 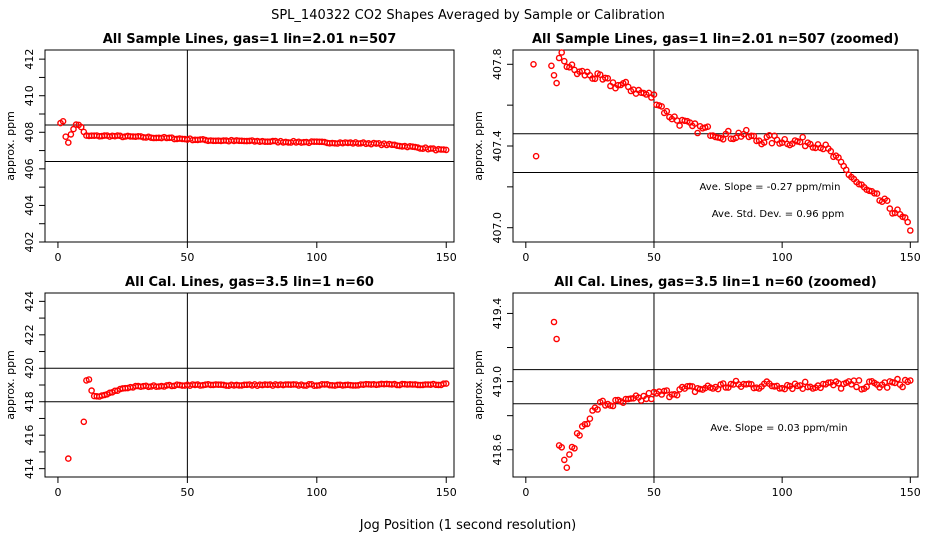 I want to click on panel-annotation: Ave. Slope = 0.03 ppm/min, so click(x=778, y=428).